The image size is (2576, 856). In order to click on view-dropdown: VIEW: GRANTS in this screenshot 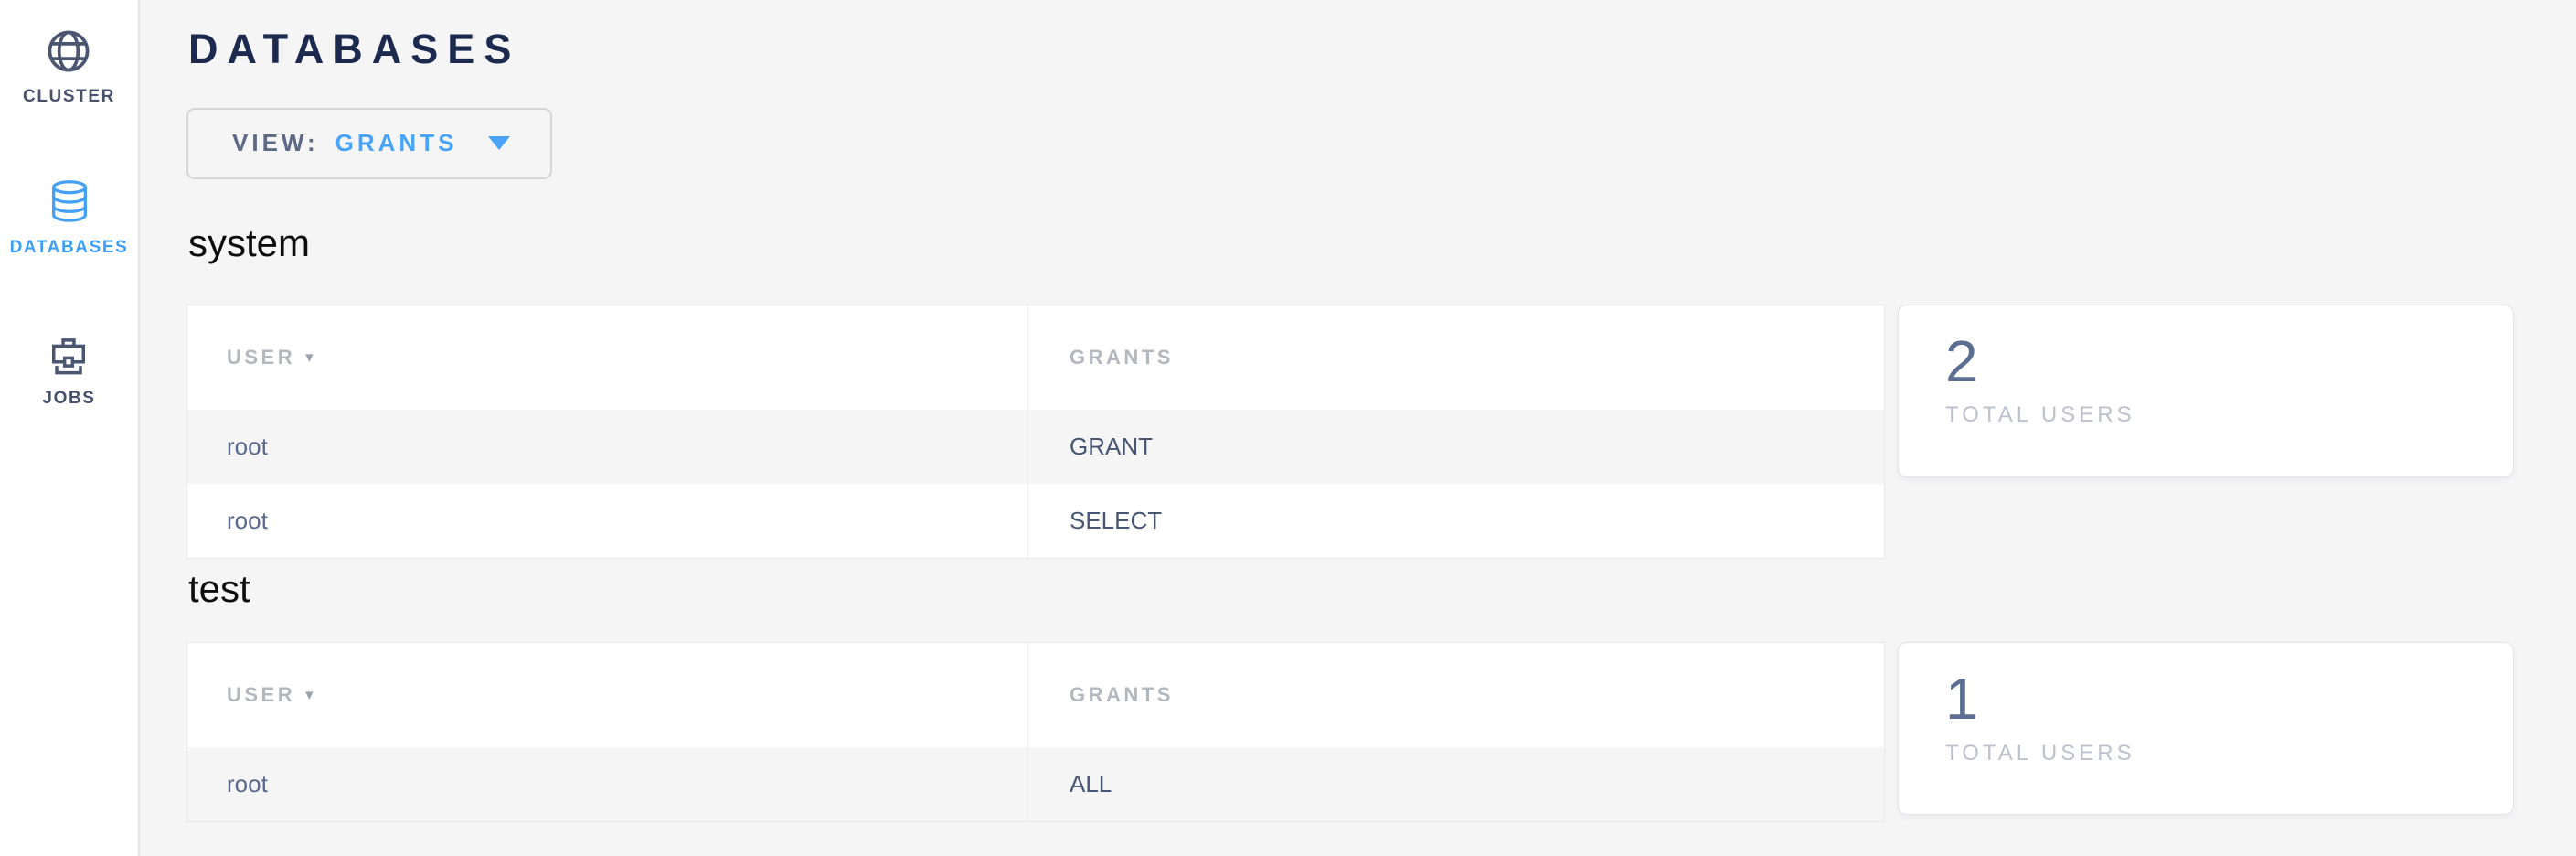, I will do `click(369, 143)`.